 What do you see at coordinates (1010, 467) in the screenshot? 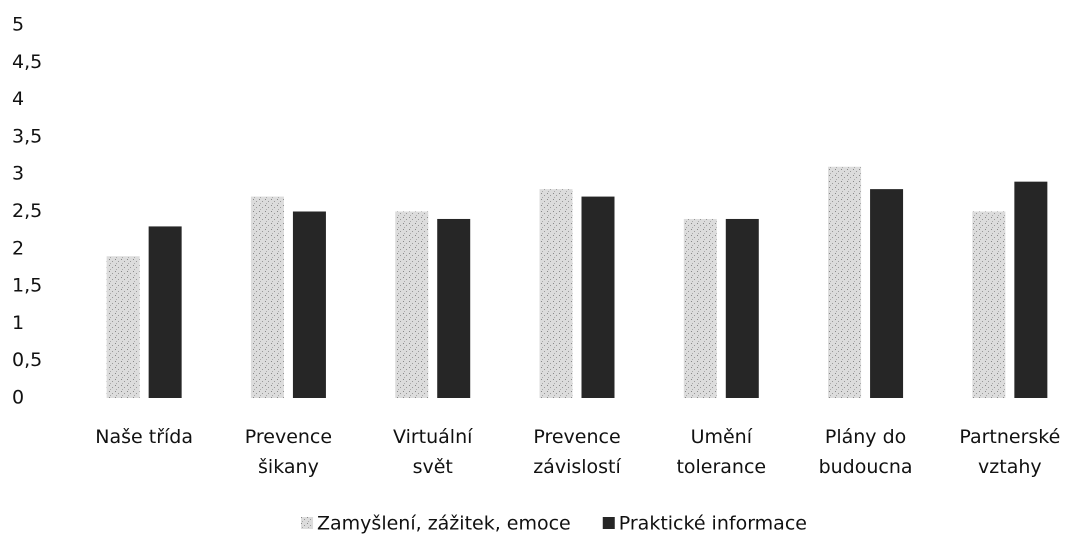
I see `x-tick-label-line: vztahy` at bounding box center [1010, 467].